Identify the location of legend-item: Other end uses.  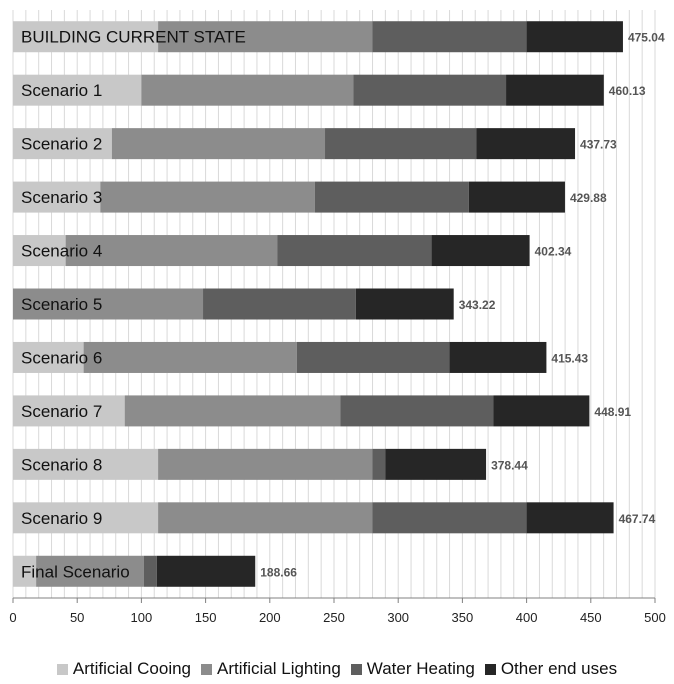
(551, 669).